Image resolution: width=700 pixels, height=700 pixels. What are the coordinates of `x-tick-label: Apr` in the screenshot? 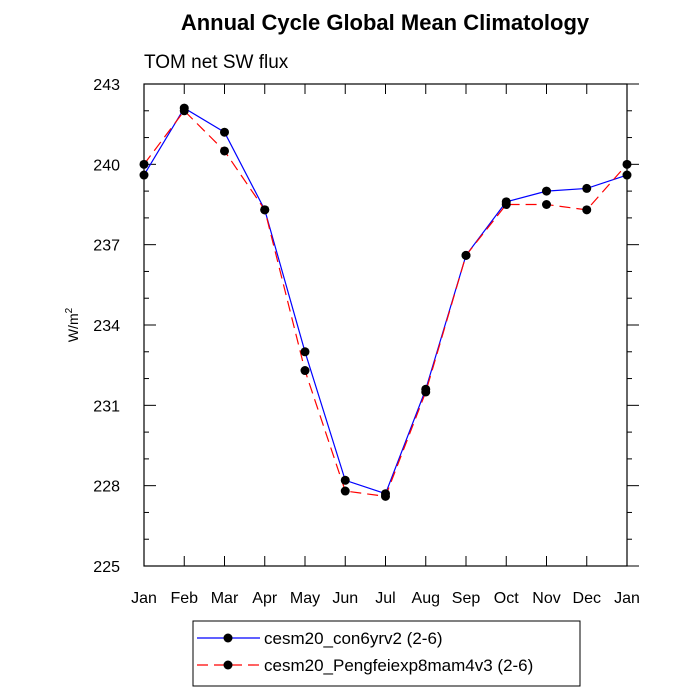 It's located at (265, 598).